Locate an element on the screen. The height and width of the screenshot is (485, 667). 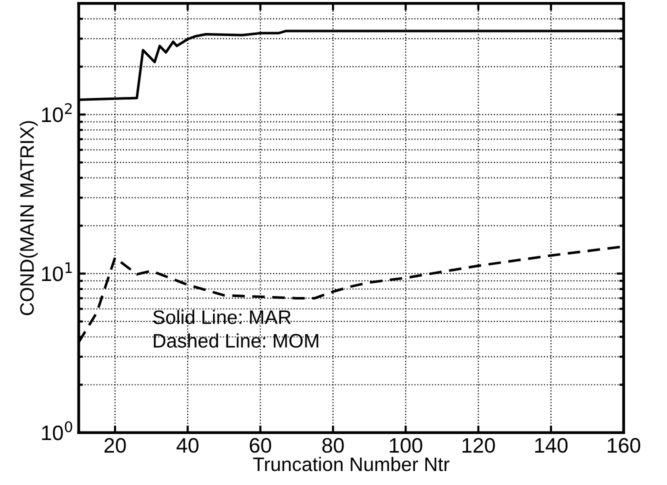
x-tick-label: 20 is located at coordinates (115, 445).